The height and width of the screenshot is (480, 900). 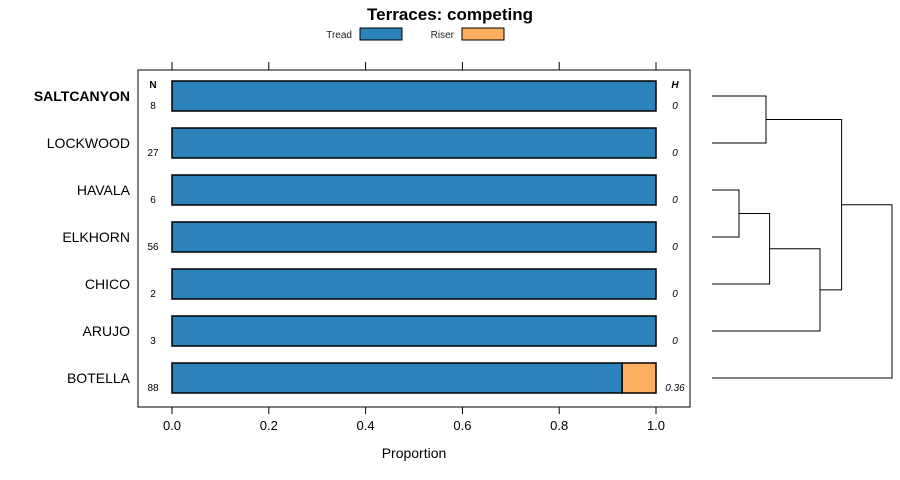 What do you see at coordinates (559, 425) in the screenshot?
I see `x-tick-label: 0.8` at bounding box center [559, 425].